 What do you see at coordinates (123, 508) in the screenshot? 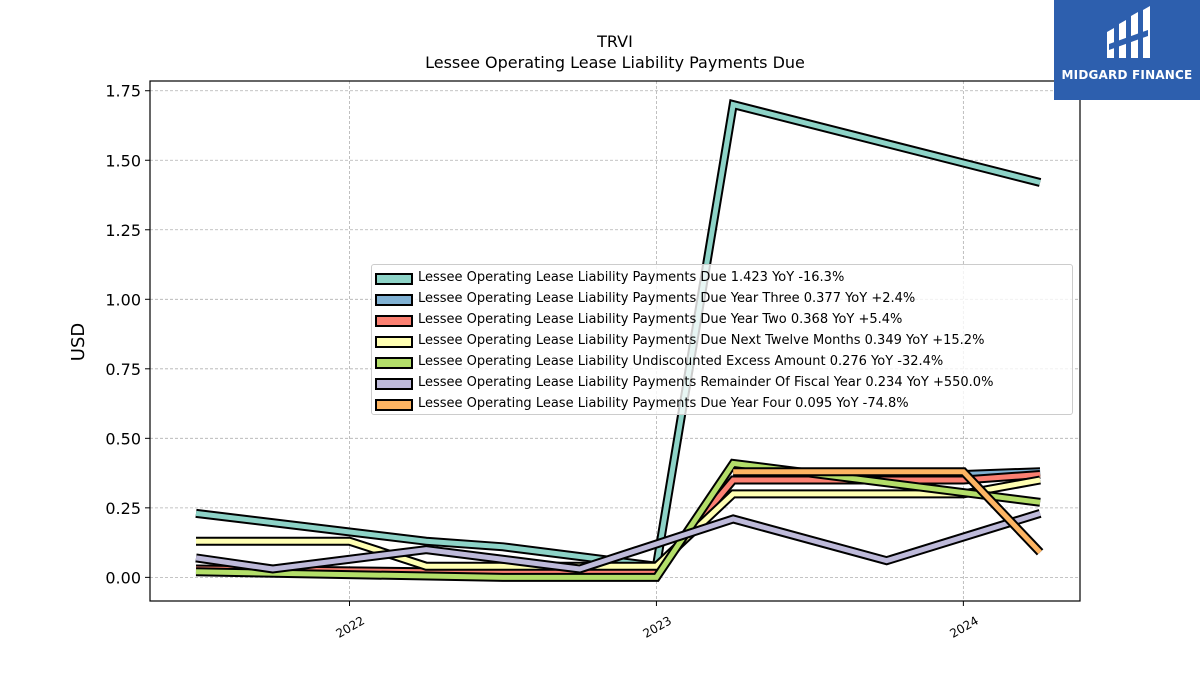
I see `y-tick-label: 0.25` at bounding box center [123, 508].